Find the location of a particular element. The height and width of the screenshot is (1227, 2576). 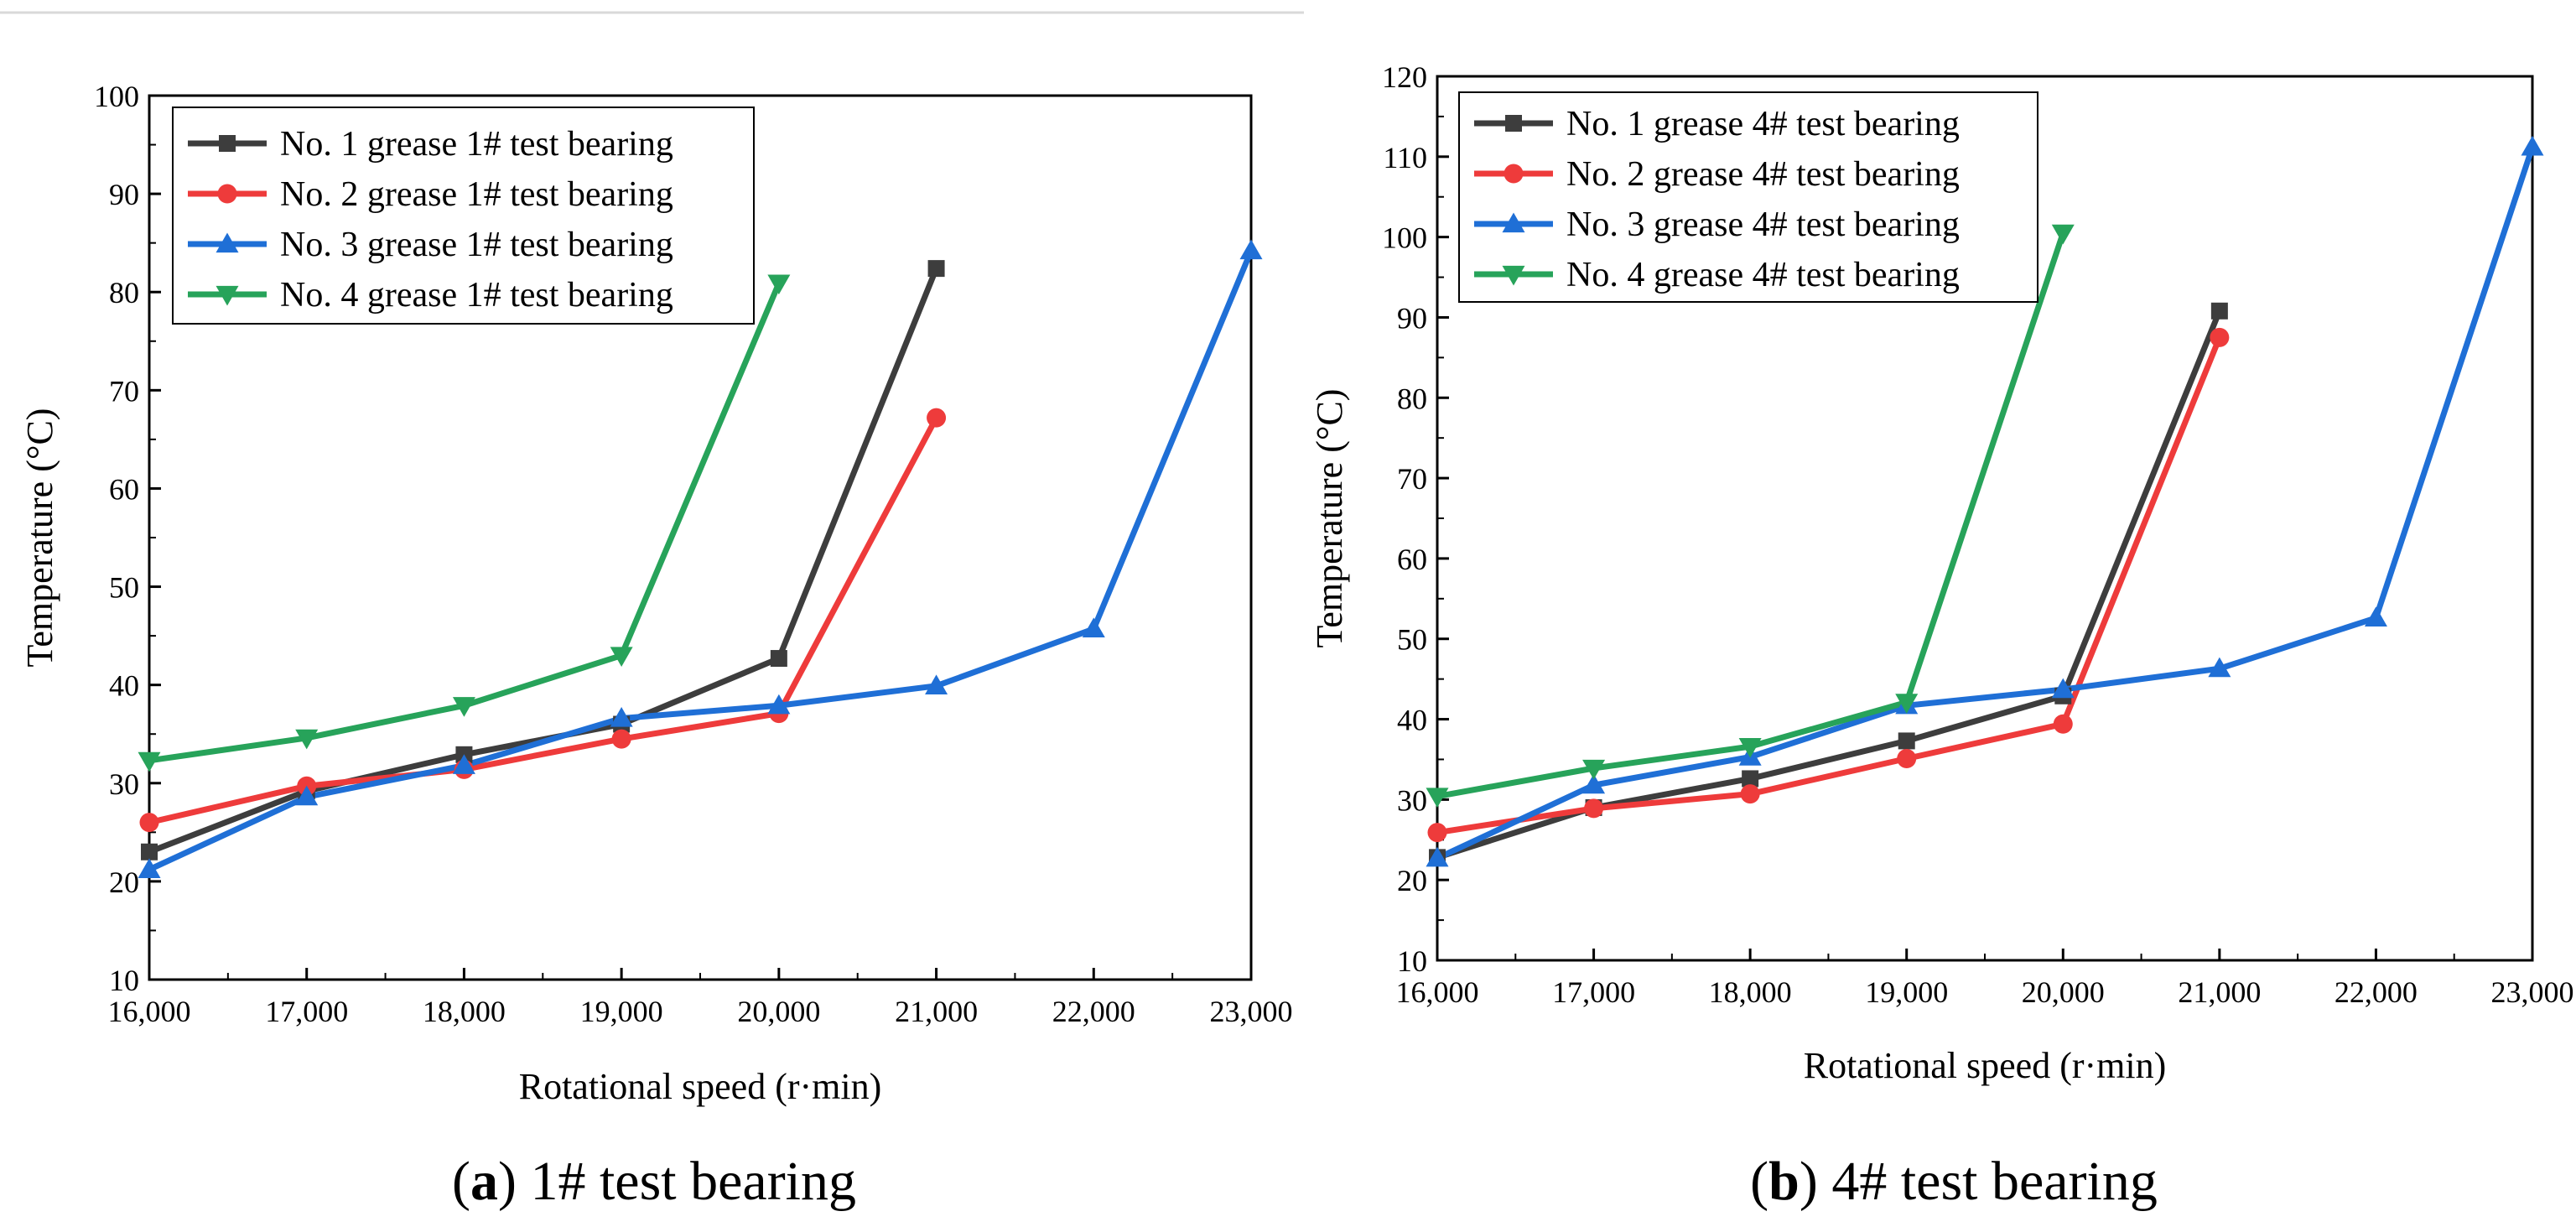

panel-b-series-4-line is located at coordinates (1751, 515).